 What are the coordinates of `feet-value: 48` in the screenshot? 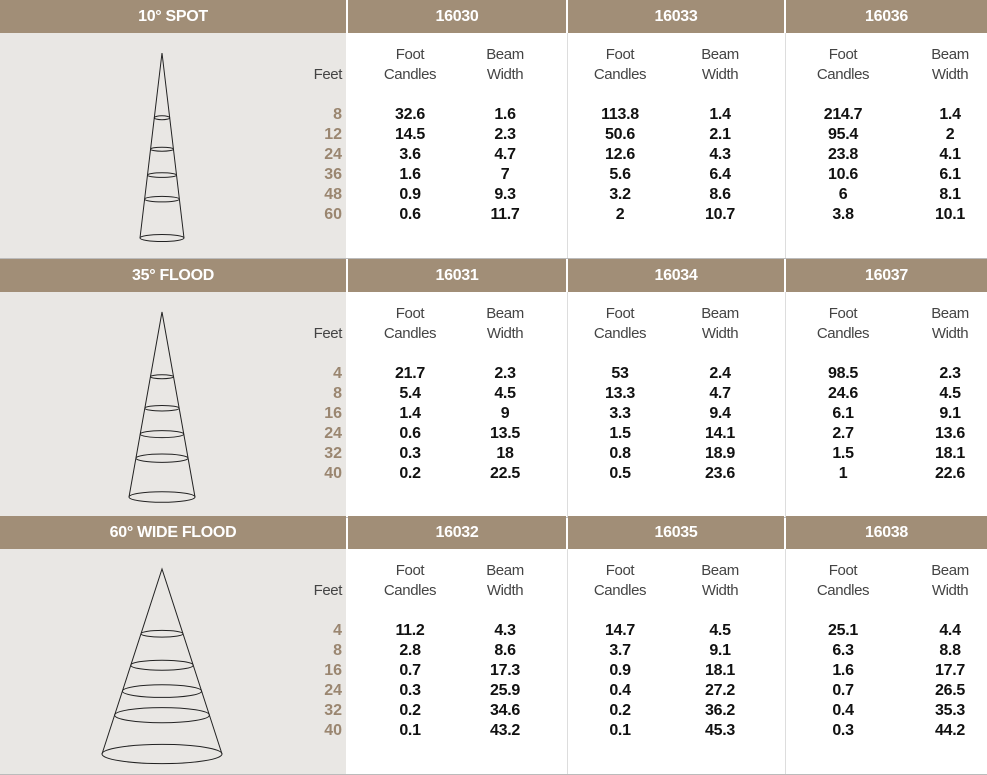 It's located at (333, 194).